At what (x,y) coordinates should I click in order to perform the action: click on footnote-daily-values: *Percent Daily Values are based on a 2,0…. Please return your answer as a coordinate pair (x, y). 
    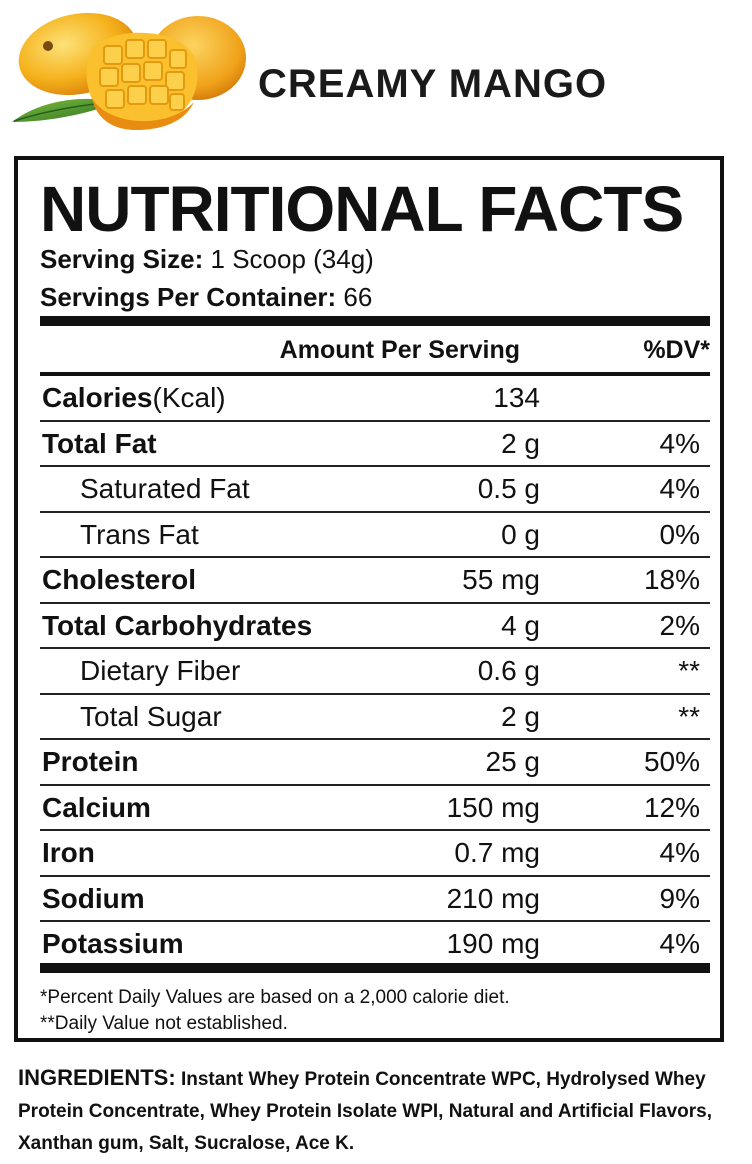
    Looking at the image, I should click on (275, 997).